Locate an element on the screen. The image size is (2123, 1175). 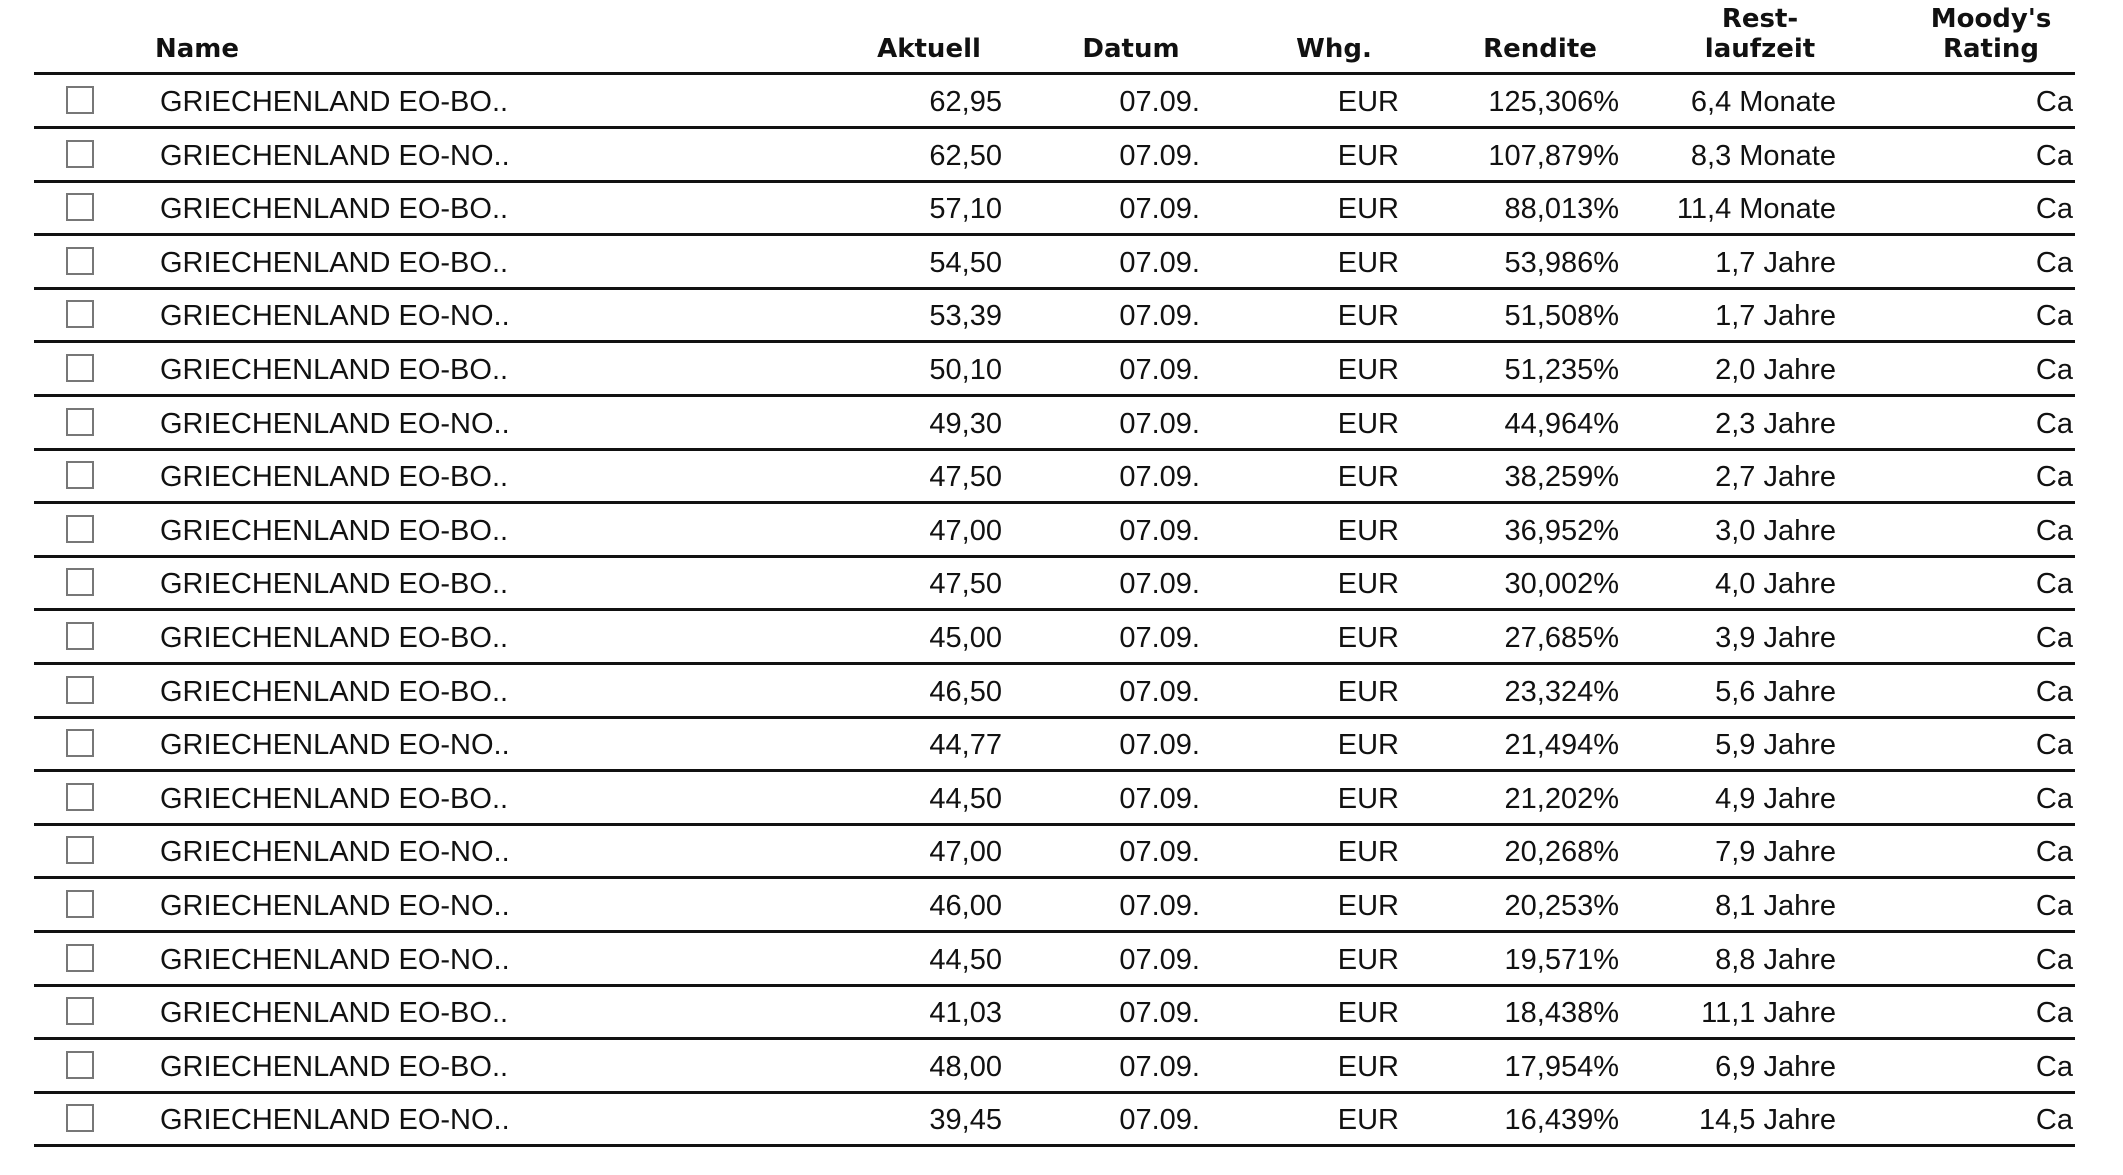
cell: 14,5 Jahre is located at coordinates (1767, 1120).